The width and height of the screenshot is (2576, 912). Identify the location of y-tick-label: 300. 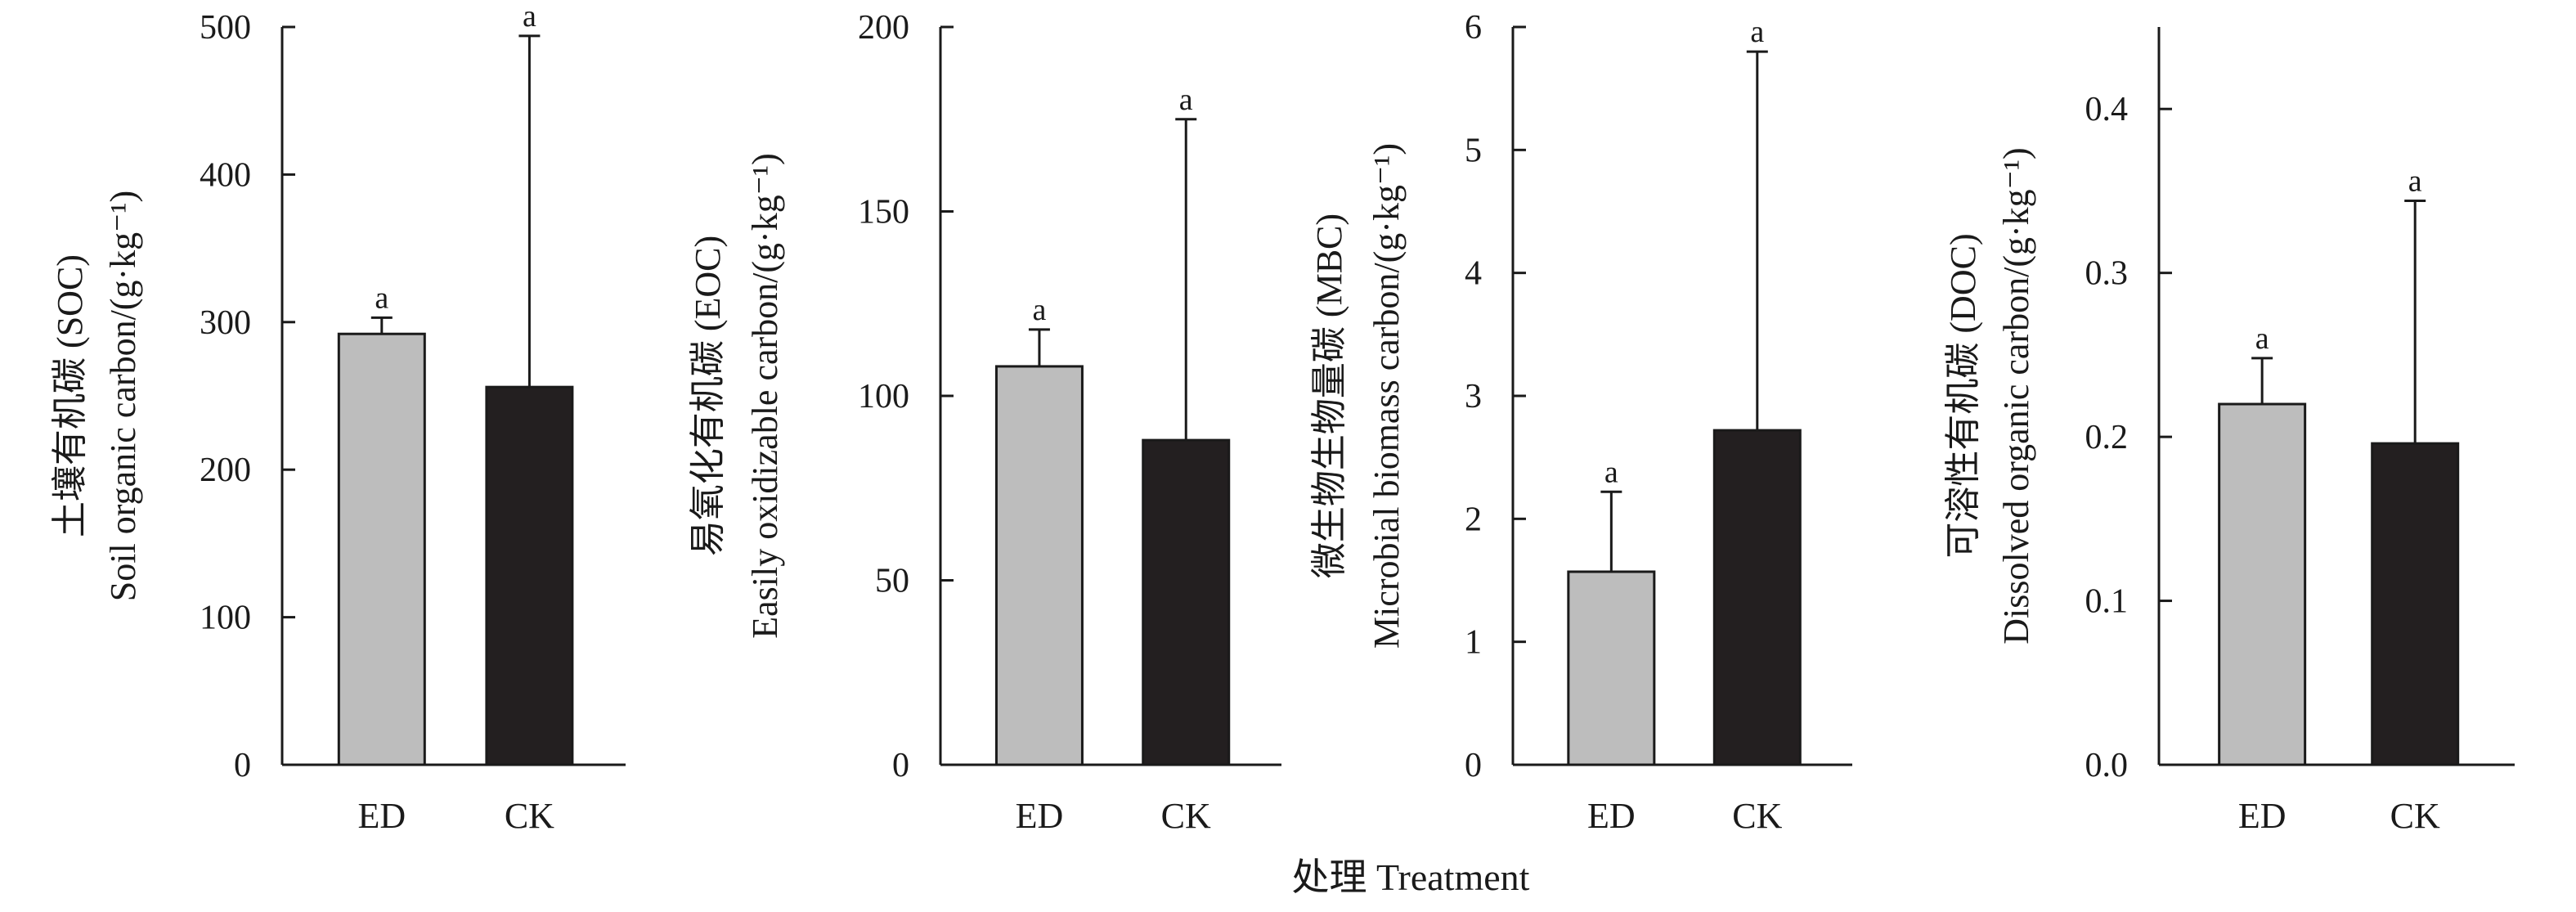
(225, 323).